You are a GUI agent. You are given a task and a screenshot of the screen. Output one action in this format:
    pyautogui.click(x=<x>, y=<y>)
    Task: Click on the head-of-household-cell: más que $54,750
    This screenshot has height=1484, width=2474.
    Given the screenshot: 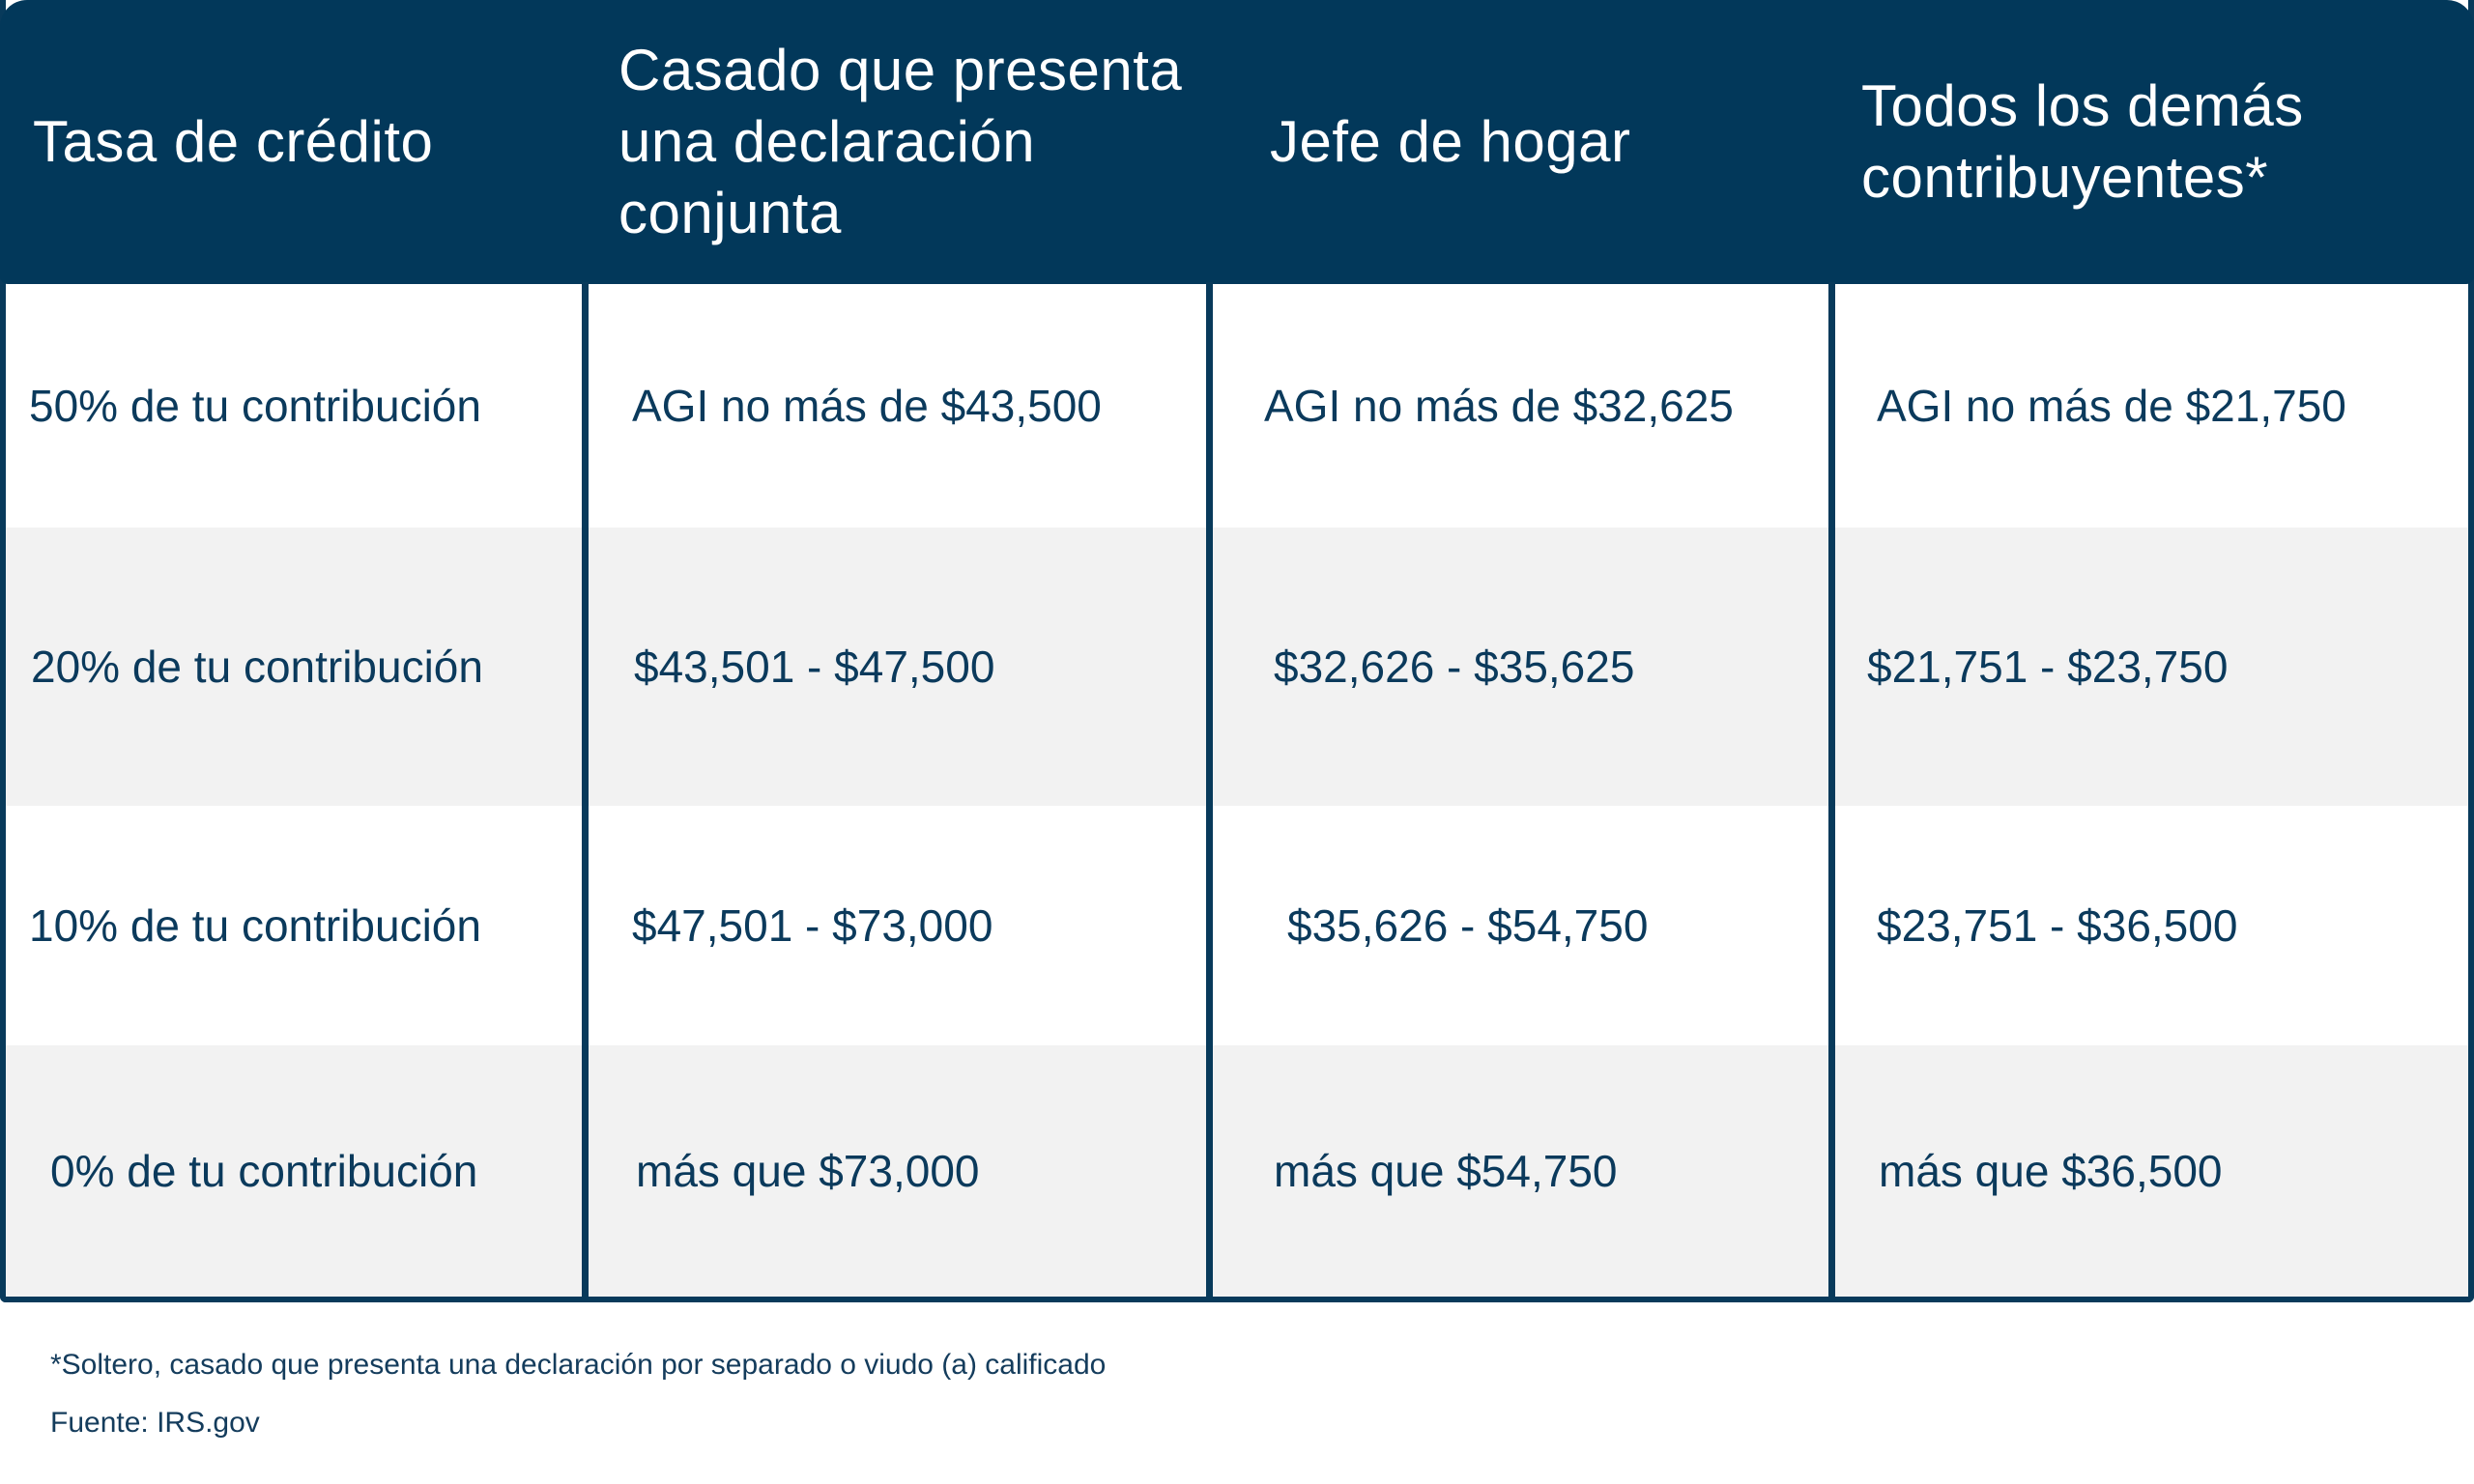 What is the action you would take?
    pyautogui.click(x=1446, y=1171)
    